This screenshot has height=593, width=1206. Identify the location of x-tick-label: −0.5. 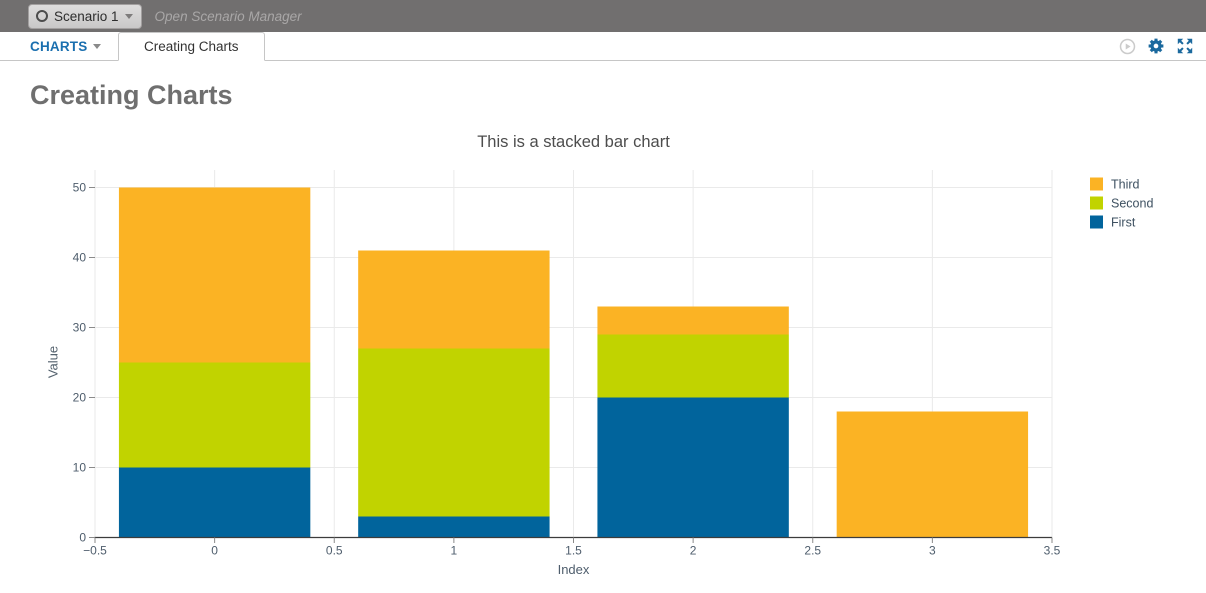
(95, 551).